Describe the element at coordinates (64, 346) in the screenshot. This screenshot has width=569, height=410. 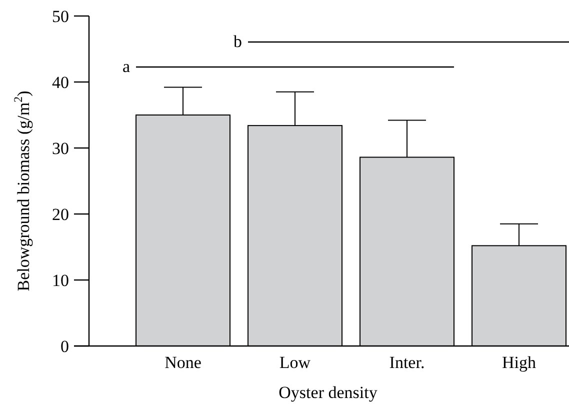
I see `y-tick-label: 0` at that location.